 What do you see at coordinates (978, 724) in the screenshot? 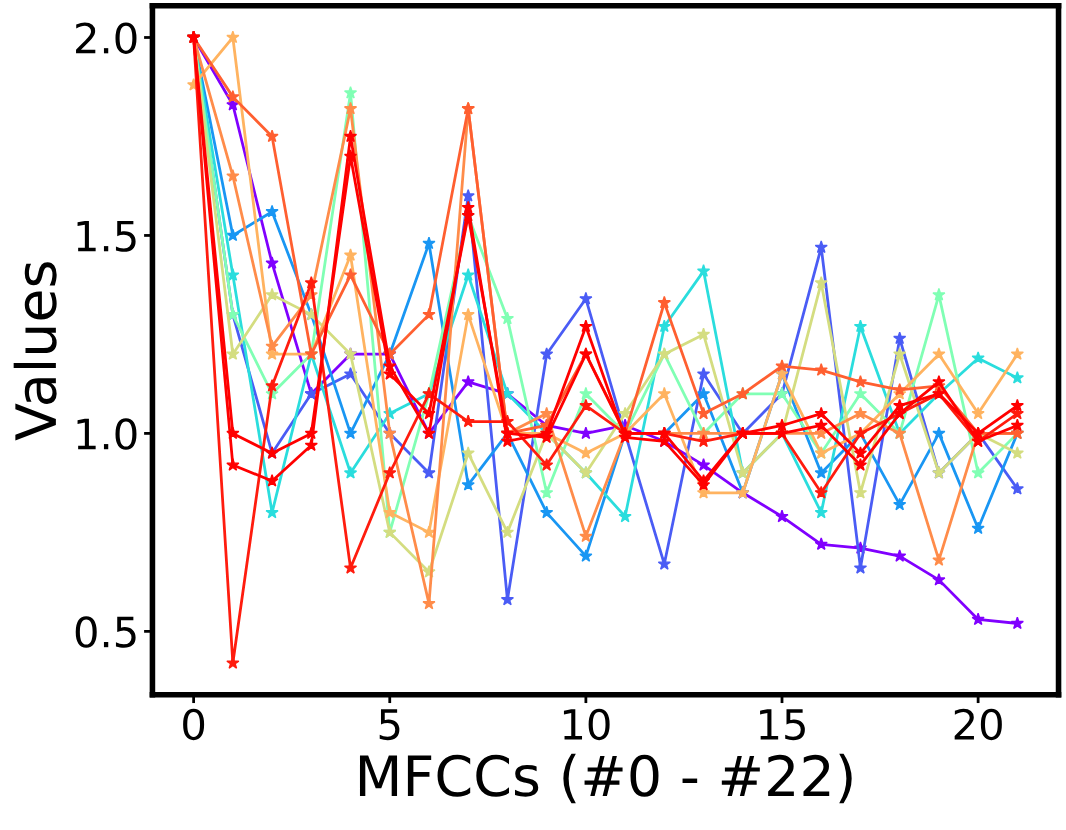
I see `x-tick-label: 20` at bounding box center [978, 724].